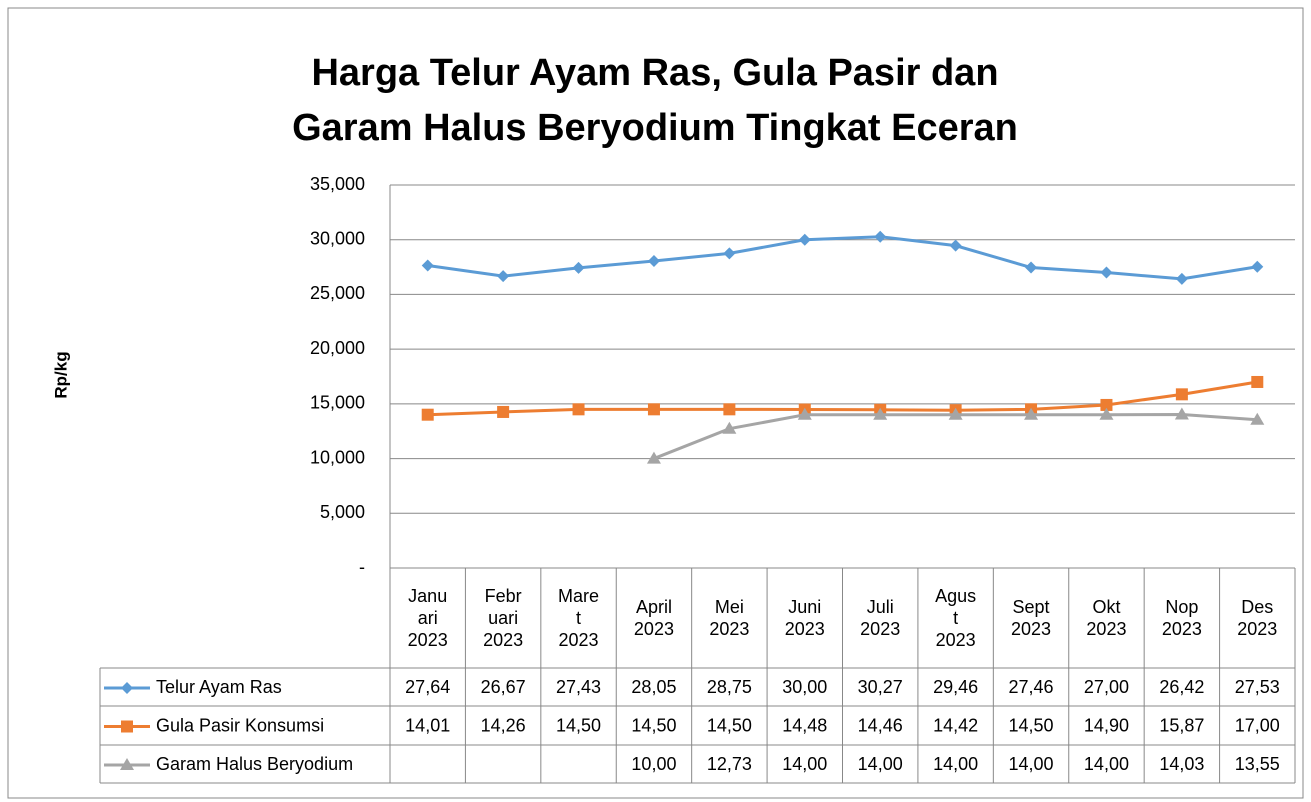 The image size is (1311, 802). What do you see at coordinates (503, 687) in the screenshot?
I see `data-label: 26,67` at bounding box center [503, 687].